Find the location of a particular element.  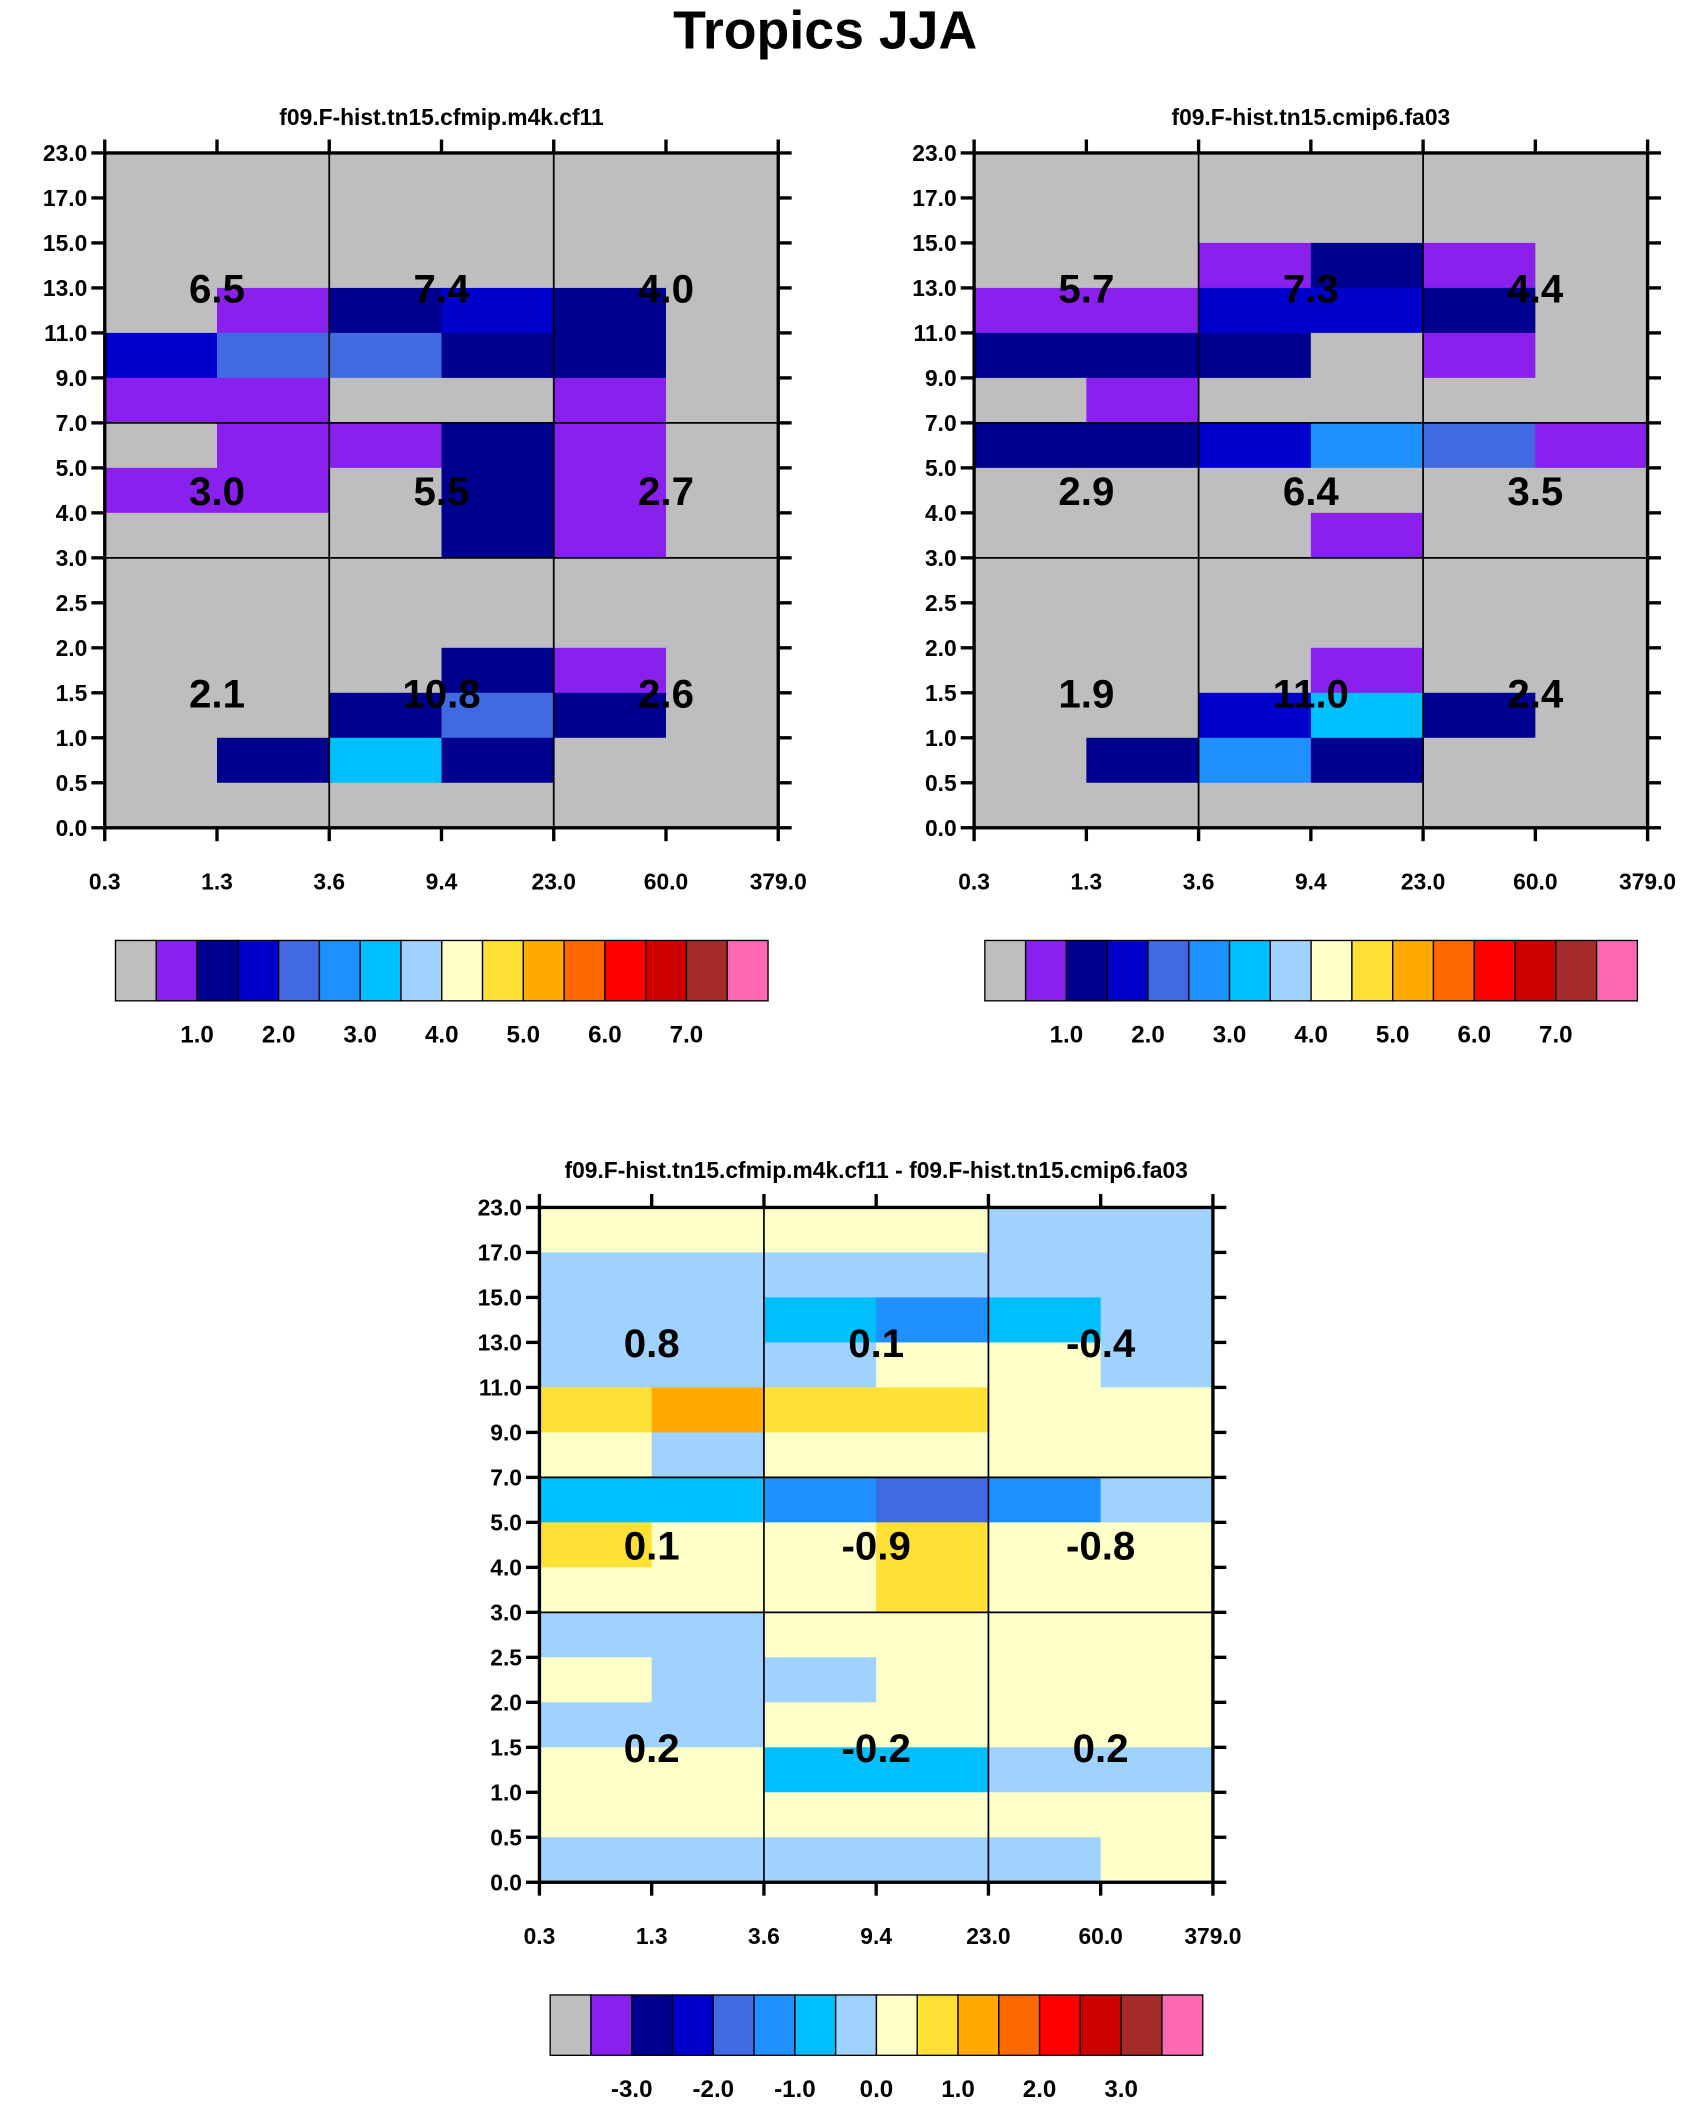

x-tick-label: 1.3 is located at coordinates (652, 1936).